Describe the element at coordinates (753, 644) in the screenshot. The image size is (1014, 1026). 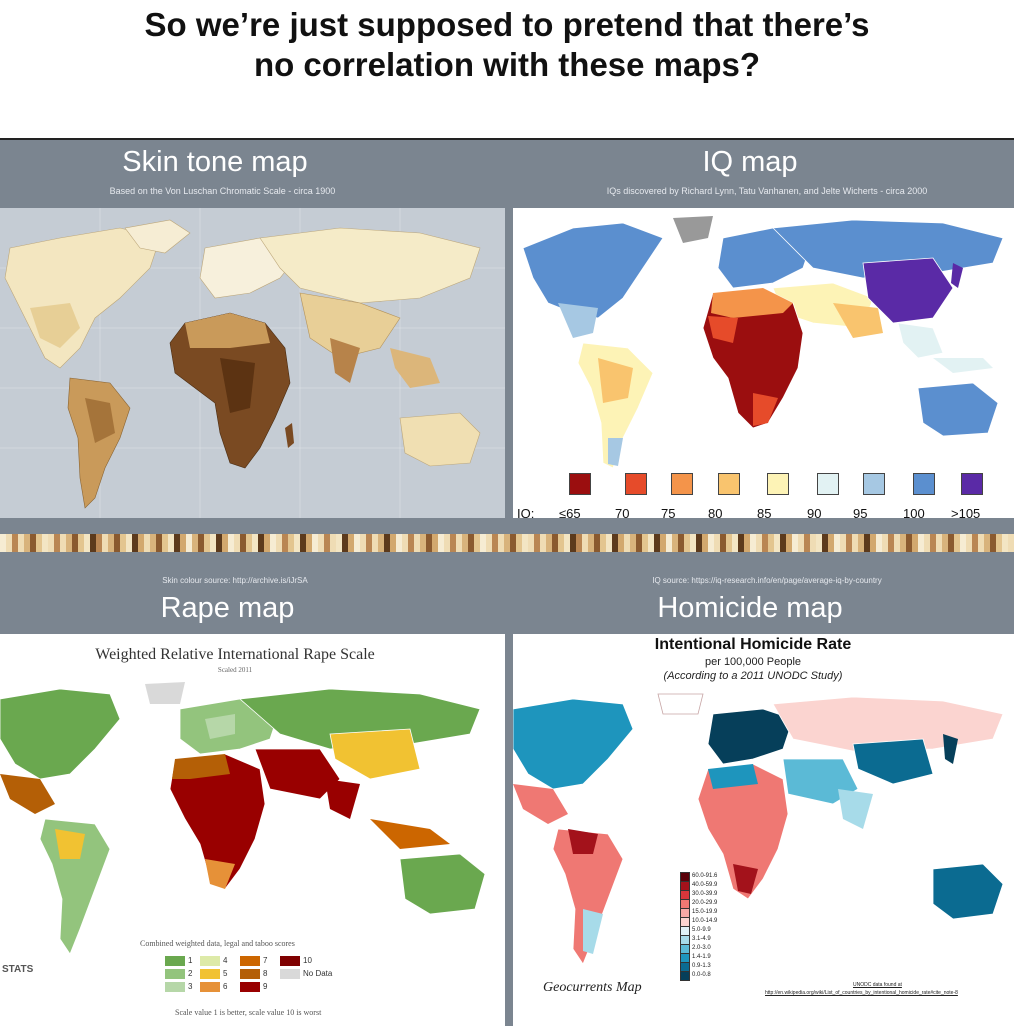
I see `homicide-map-heading: Intentional Homicide Rate` at that location.